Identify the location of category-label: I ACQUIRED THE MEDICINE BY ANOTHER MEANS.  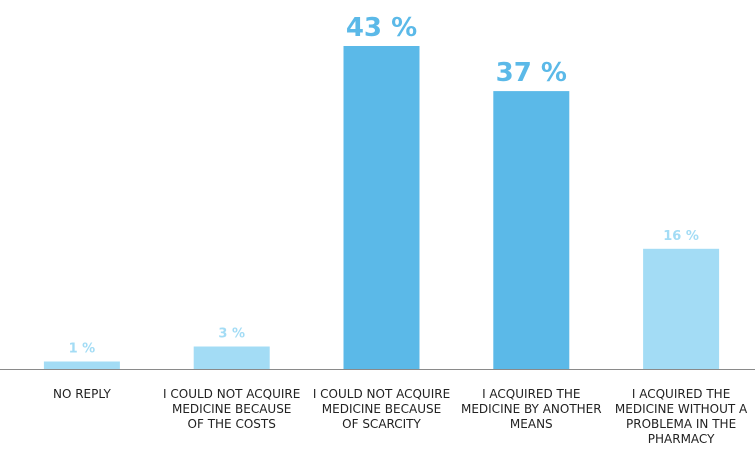
(531, 409).